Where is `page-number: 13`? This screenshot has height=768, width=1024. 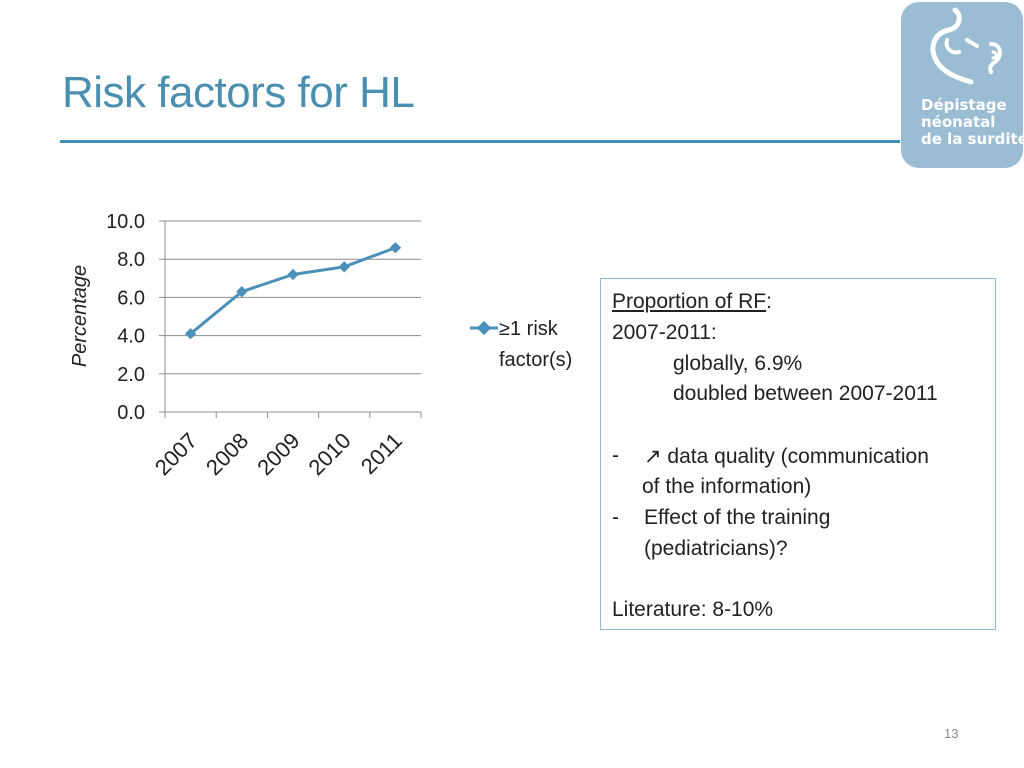 page-number: 13 is located at coordinates (951, 733).